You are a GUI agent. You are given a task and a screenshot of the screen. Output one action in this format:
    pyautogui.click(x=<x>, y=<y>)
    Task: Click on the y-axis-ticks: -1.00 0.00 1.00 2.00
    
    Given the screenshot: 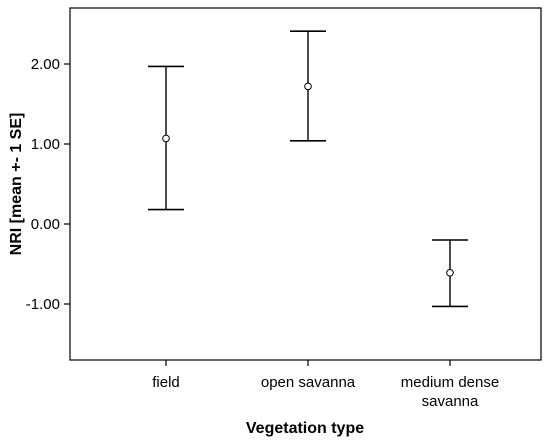 What is the action you would take?
    pyautogui.click(x=48, y=184)
    